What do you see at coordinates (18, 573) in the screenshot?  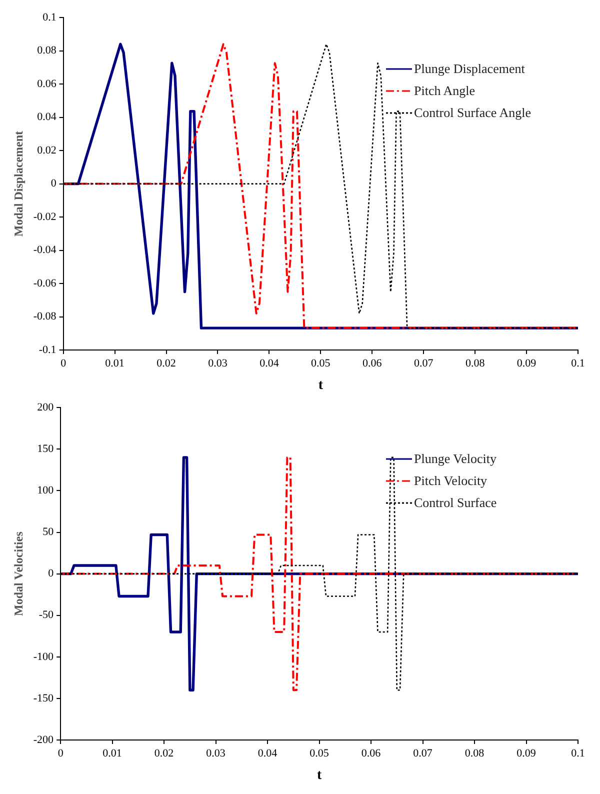 I see `y-axis-title: Modal Velocities` at bounding box center [18, 573].